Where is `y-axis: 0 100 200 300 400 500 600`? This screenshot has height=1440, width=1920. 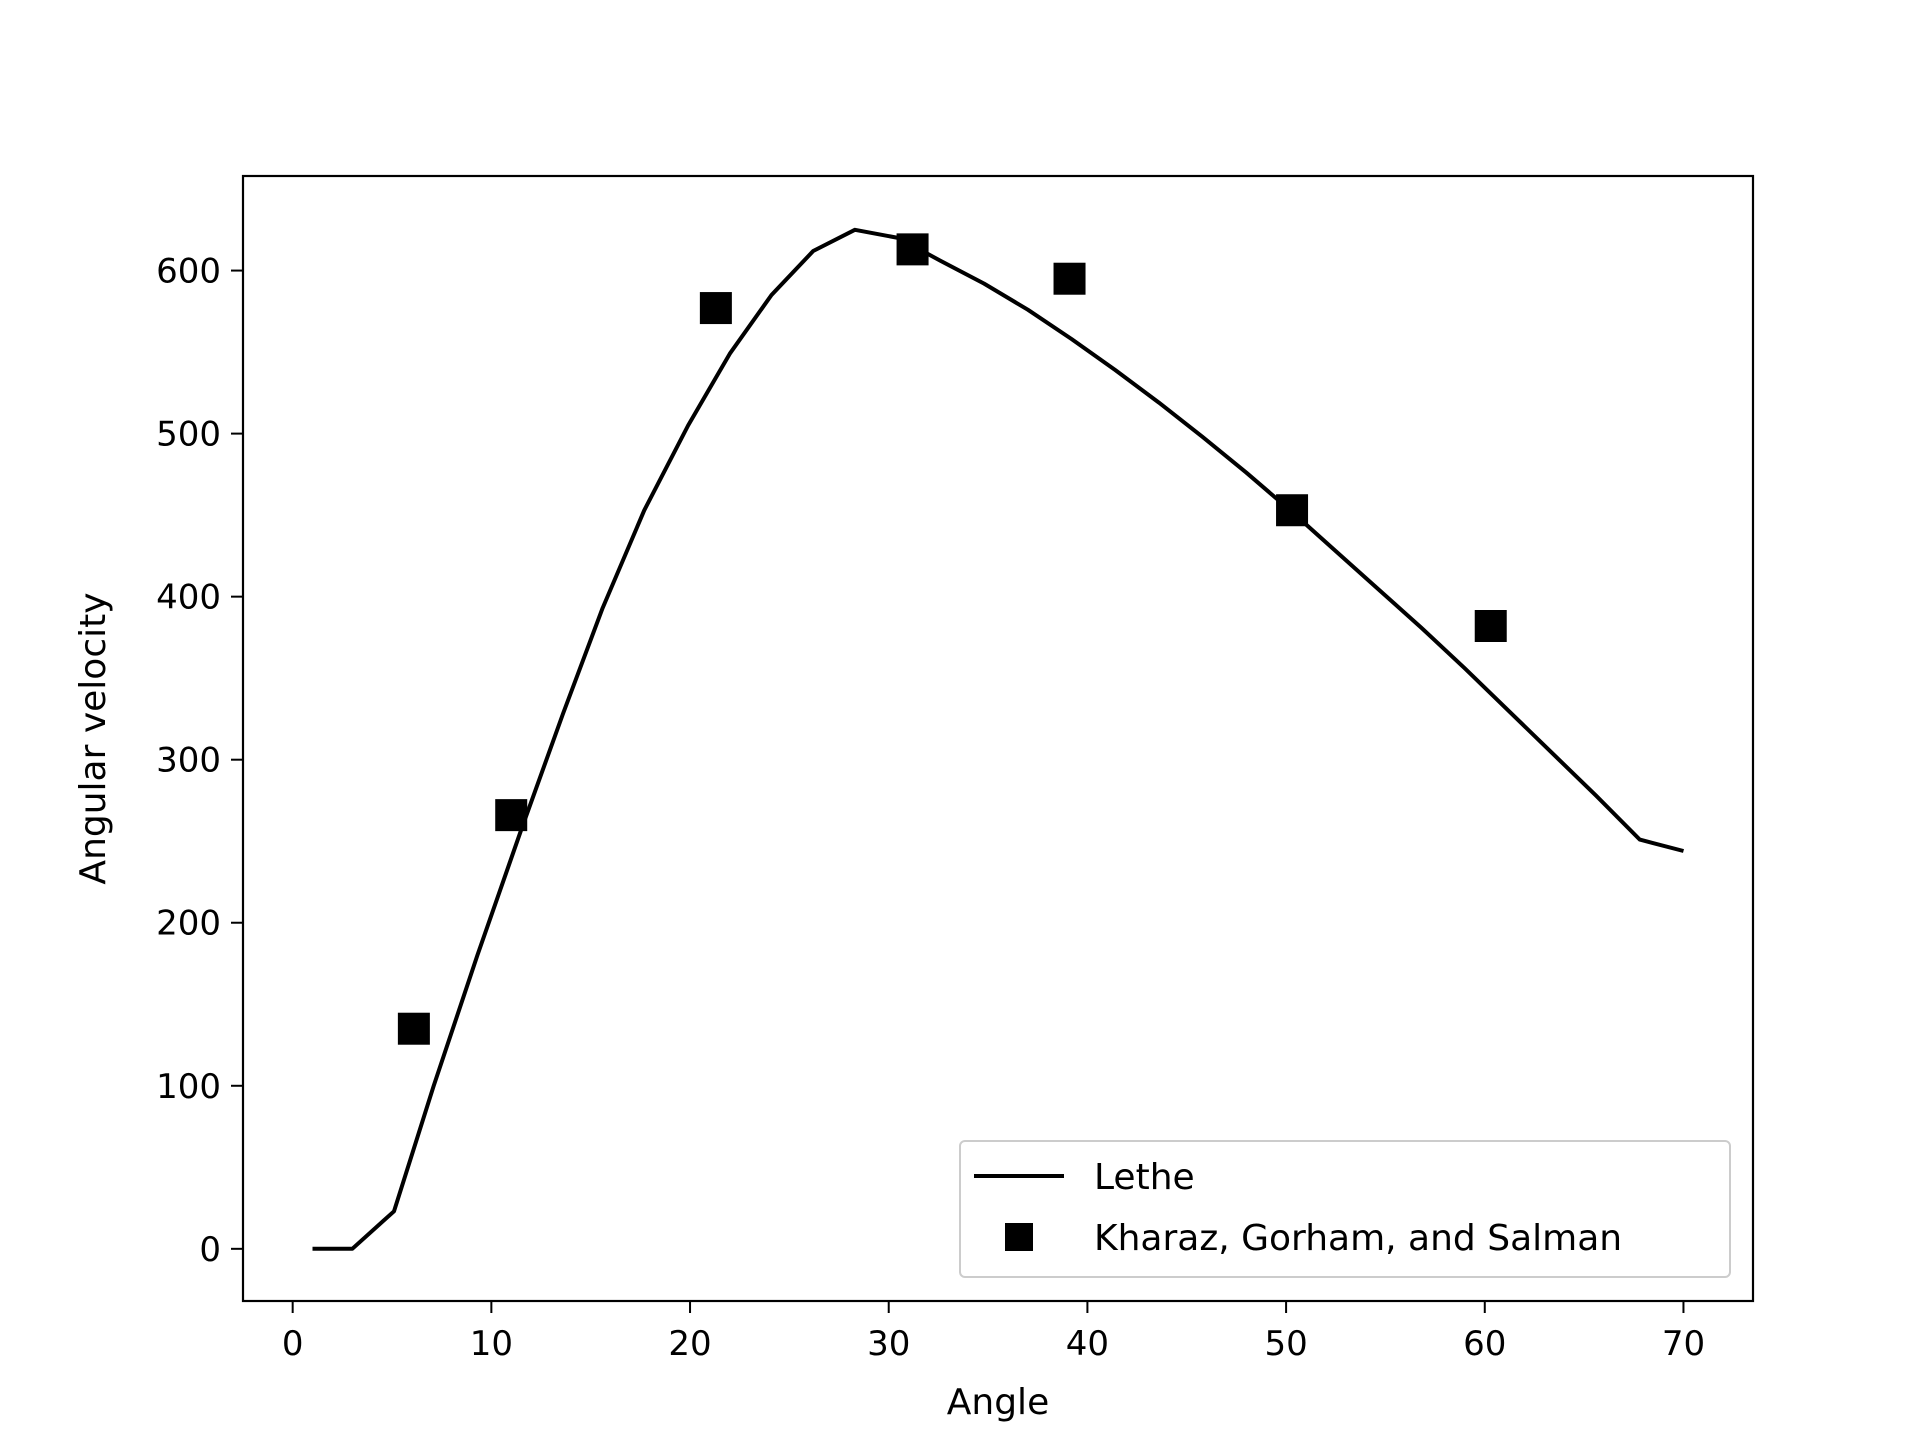 y-axis: 0 100 200 300 400 500 600 is located at coordinates (199, 761).